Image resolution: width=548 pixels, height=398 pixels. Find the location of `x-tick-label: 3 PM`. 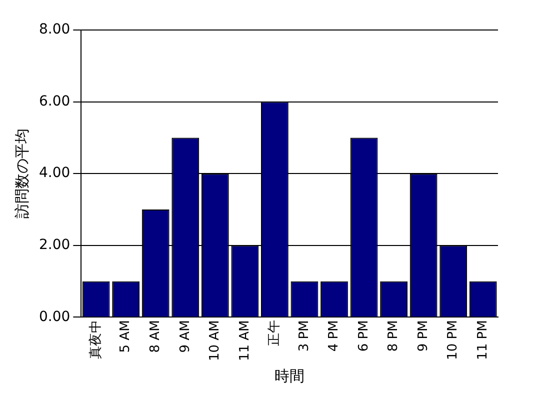

x-tick-label: 3 PM is located at coordinates (304, 336).